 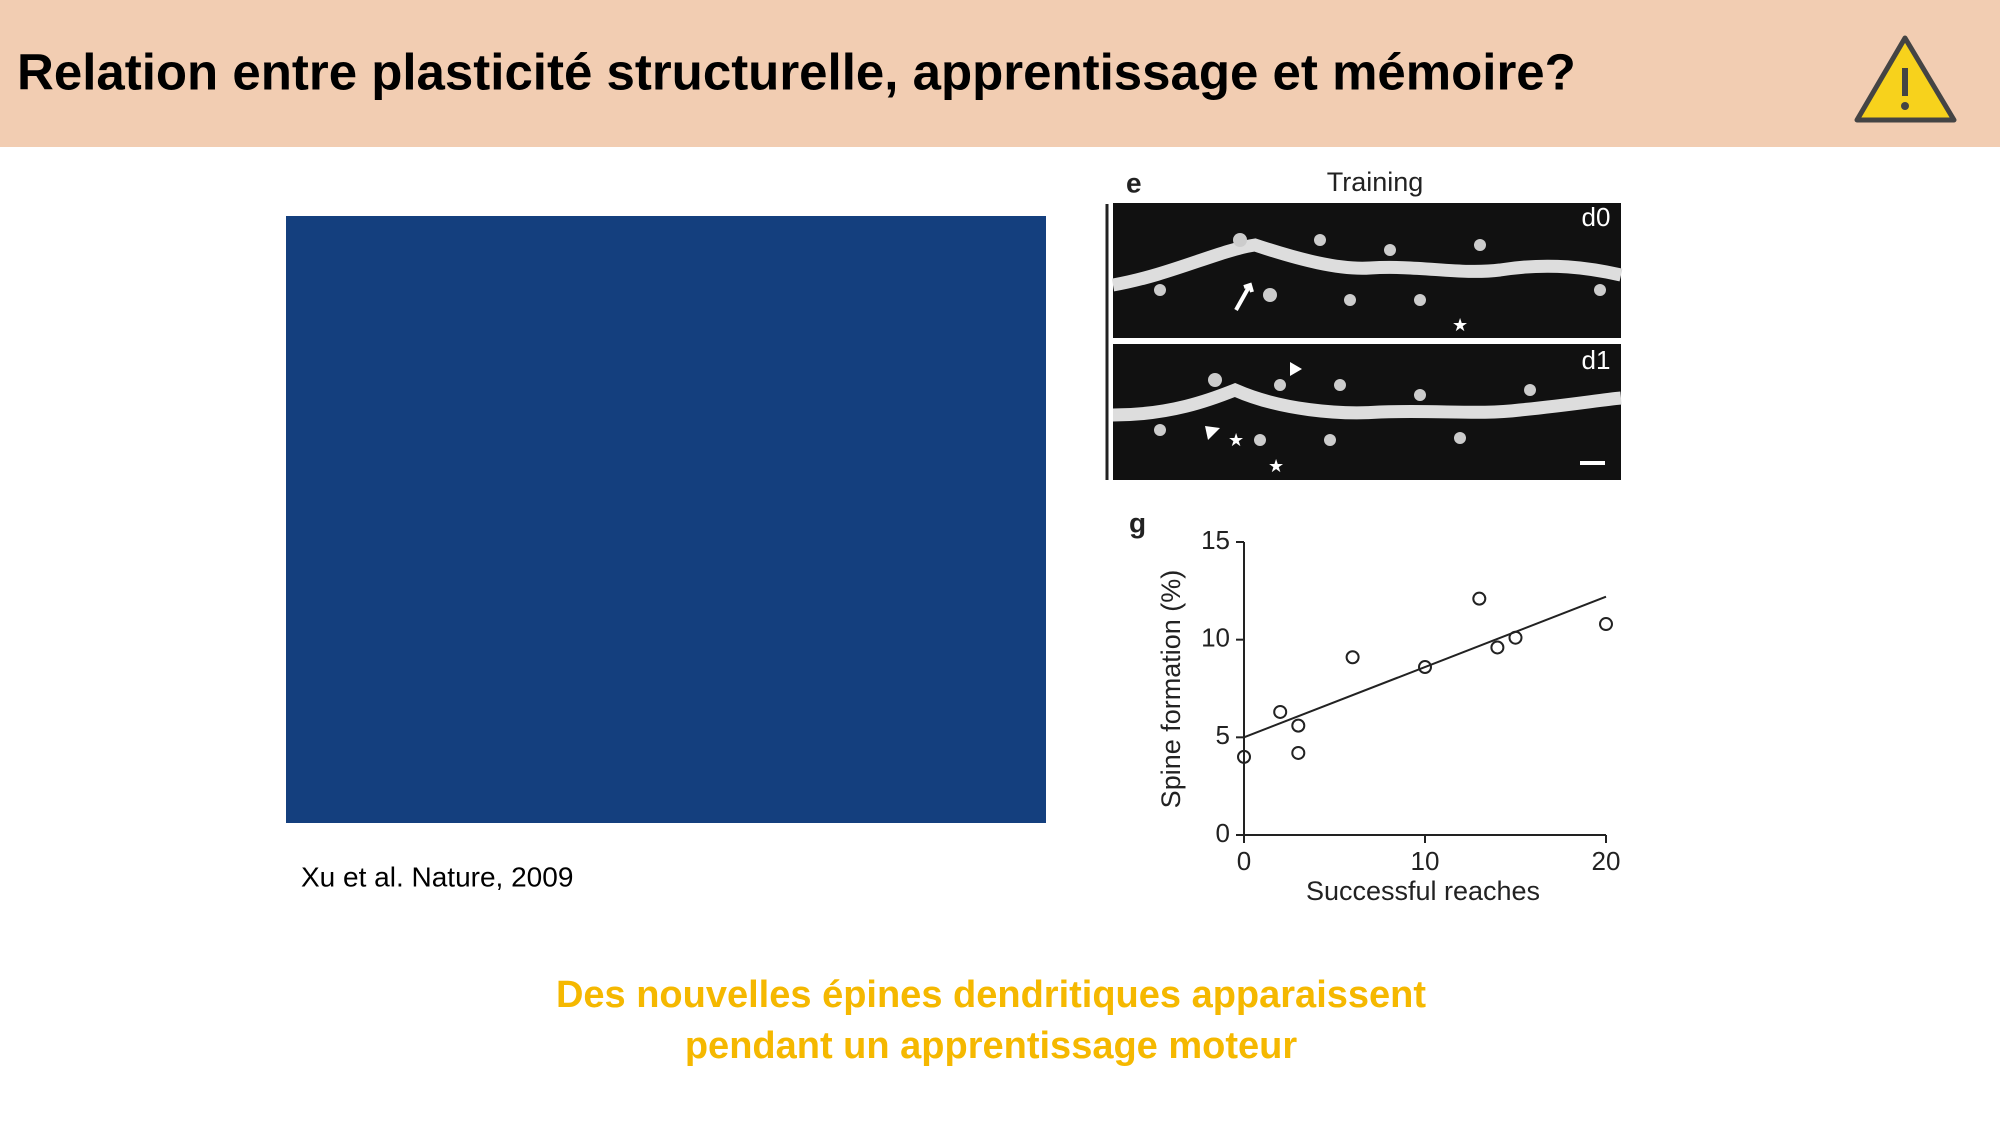 I want to click on caption-line: pendant un apprentissage moteur, so click(x=991, y=1046).